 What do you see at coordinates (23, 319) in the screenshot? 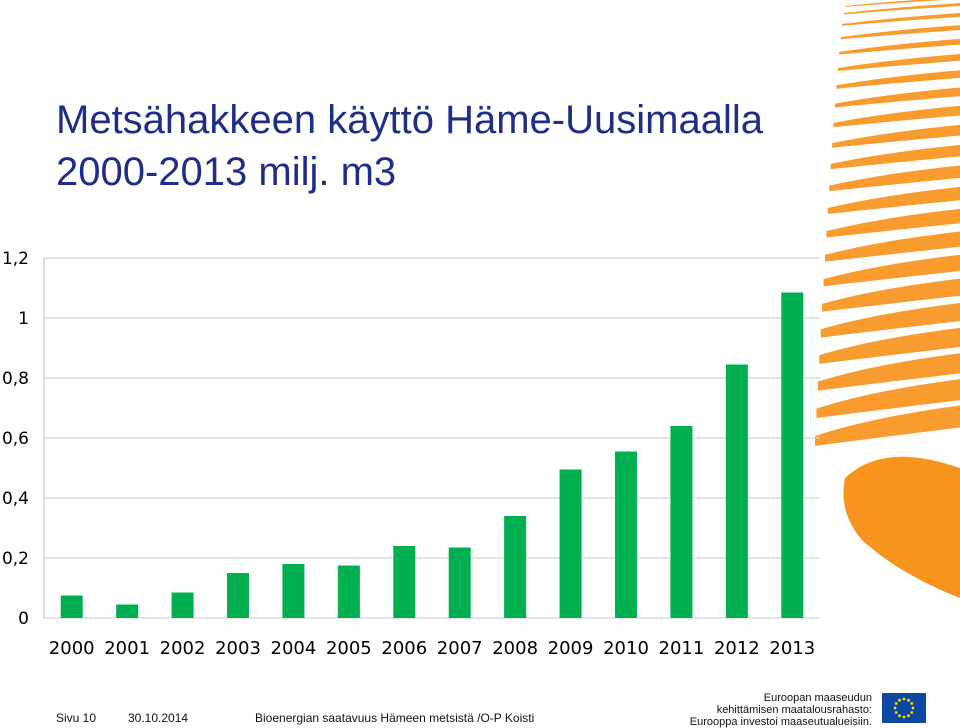
I see `y-tick-label: 1` at bounding box center [23, 319].